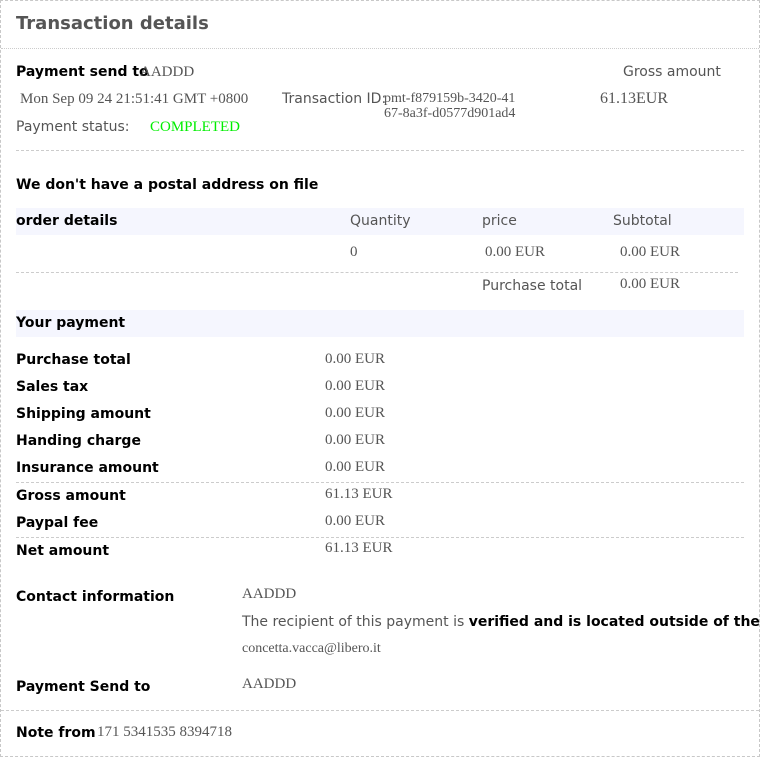 This screenshot has width=760, height=757. I want to click on payment-row-label: Handing charge, so click(78, 441).